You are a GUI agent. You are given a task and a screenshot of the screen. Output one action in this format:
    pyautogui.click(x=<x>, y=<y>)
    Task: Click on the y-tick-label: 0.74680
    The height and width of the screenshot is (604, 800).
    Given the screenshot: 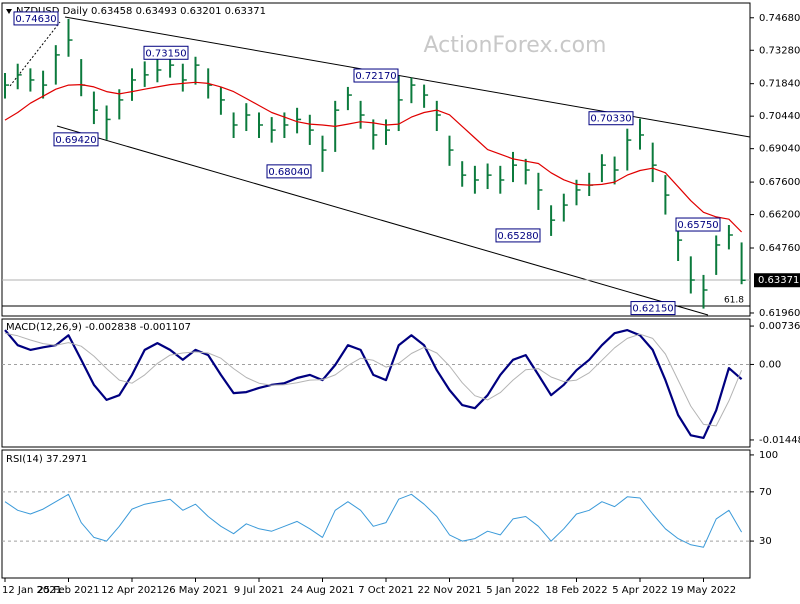 What is the action you would take?
    pyautogui.click(x=779, y=18)
    